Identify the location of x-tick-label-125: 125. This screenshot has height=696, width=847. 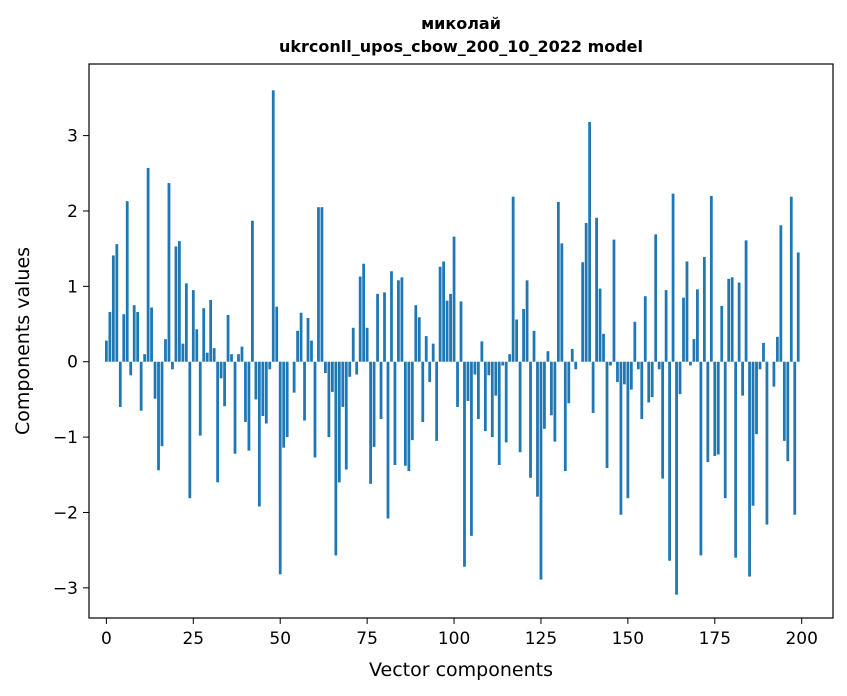
(541, 639).